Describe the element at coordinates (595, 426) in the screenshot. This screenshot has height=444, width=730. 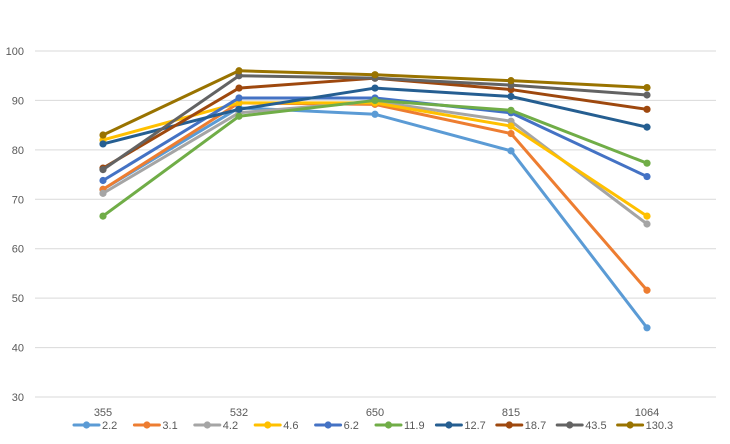
I see `legend-label: 43.5` at that location.